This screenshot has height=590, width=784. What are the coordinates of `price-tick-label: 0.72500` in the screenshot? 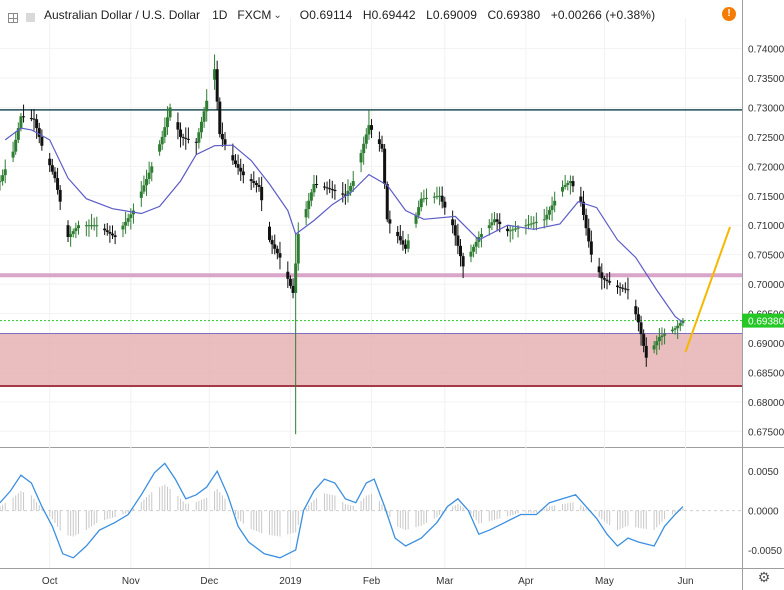 It's located at (766, 138).